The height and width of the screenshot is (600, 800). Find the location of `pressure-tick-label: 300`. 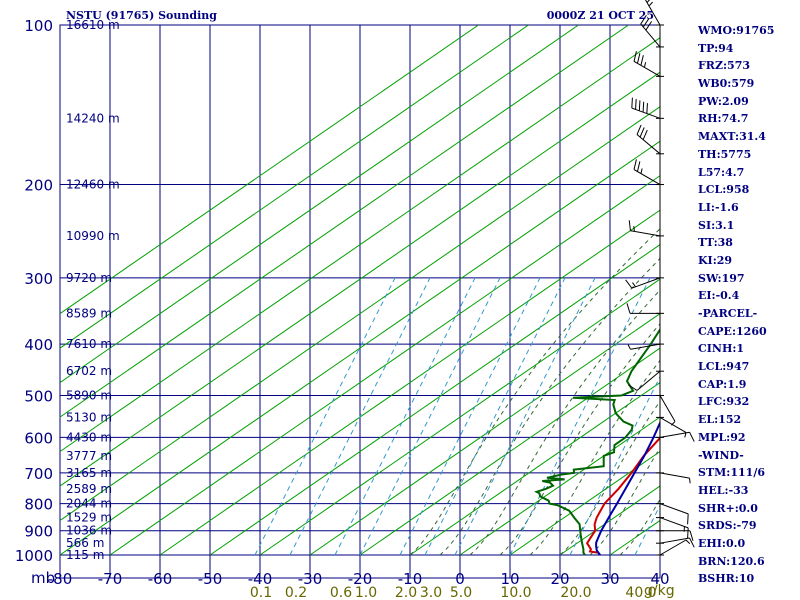

pressure-tick-label: 300 is located at coordinates (38, 279).